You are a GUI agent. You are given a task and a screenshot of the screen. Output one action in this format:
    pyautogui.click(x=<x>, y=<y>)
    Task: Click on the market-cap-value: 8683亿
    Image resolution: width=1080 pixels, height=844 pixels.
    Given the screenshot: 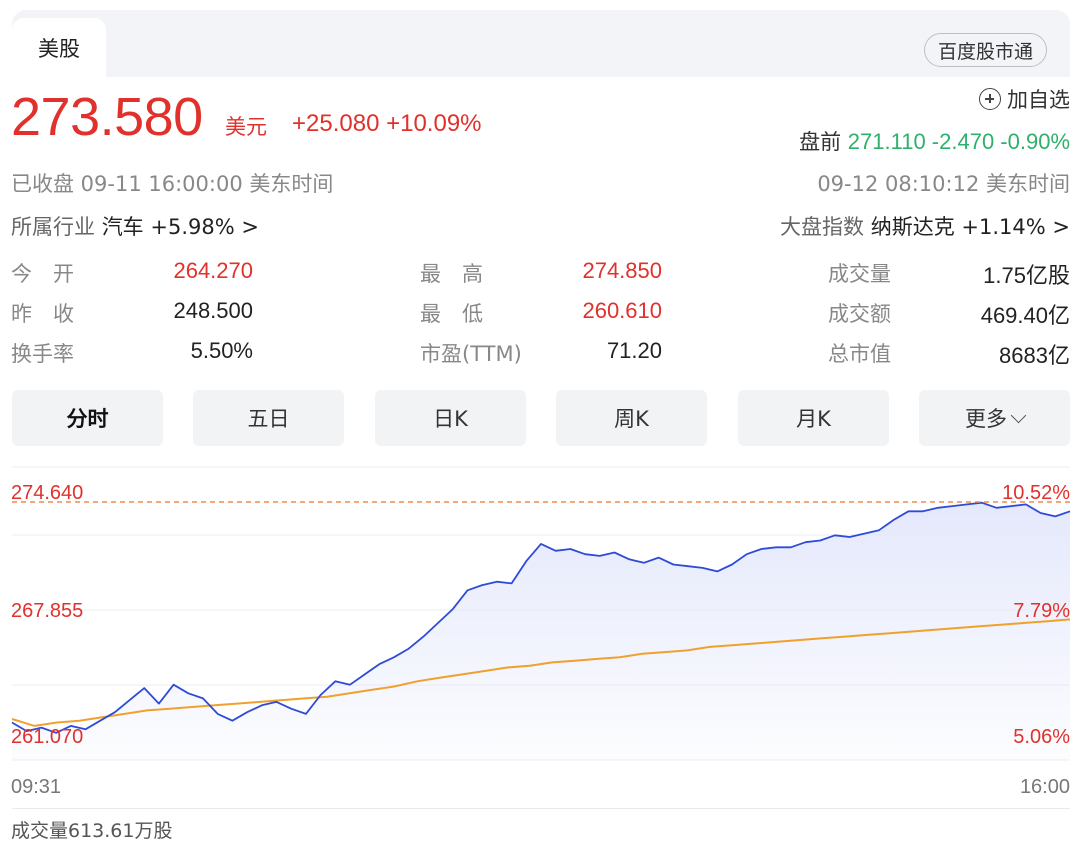 What is the action you would take?
    pyautogui.click(x=1034, y=355)
    